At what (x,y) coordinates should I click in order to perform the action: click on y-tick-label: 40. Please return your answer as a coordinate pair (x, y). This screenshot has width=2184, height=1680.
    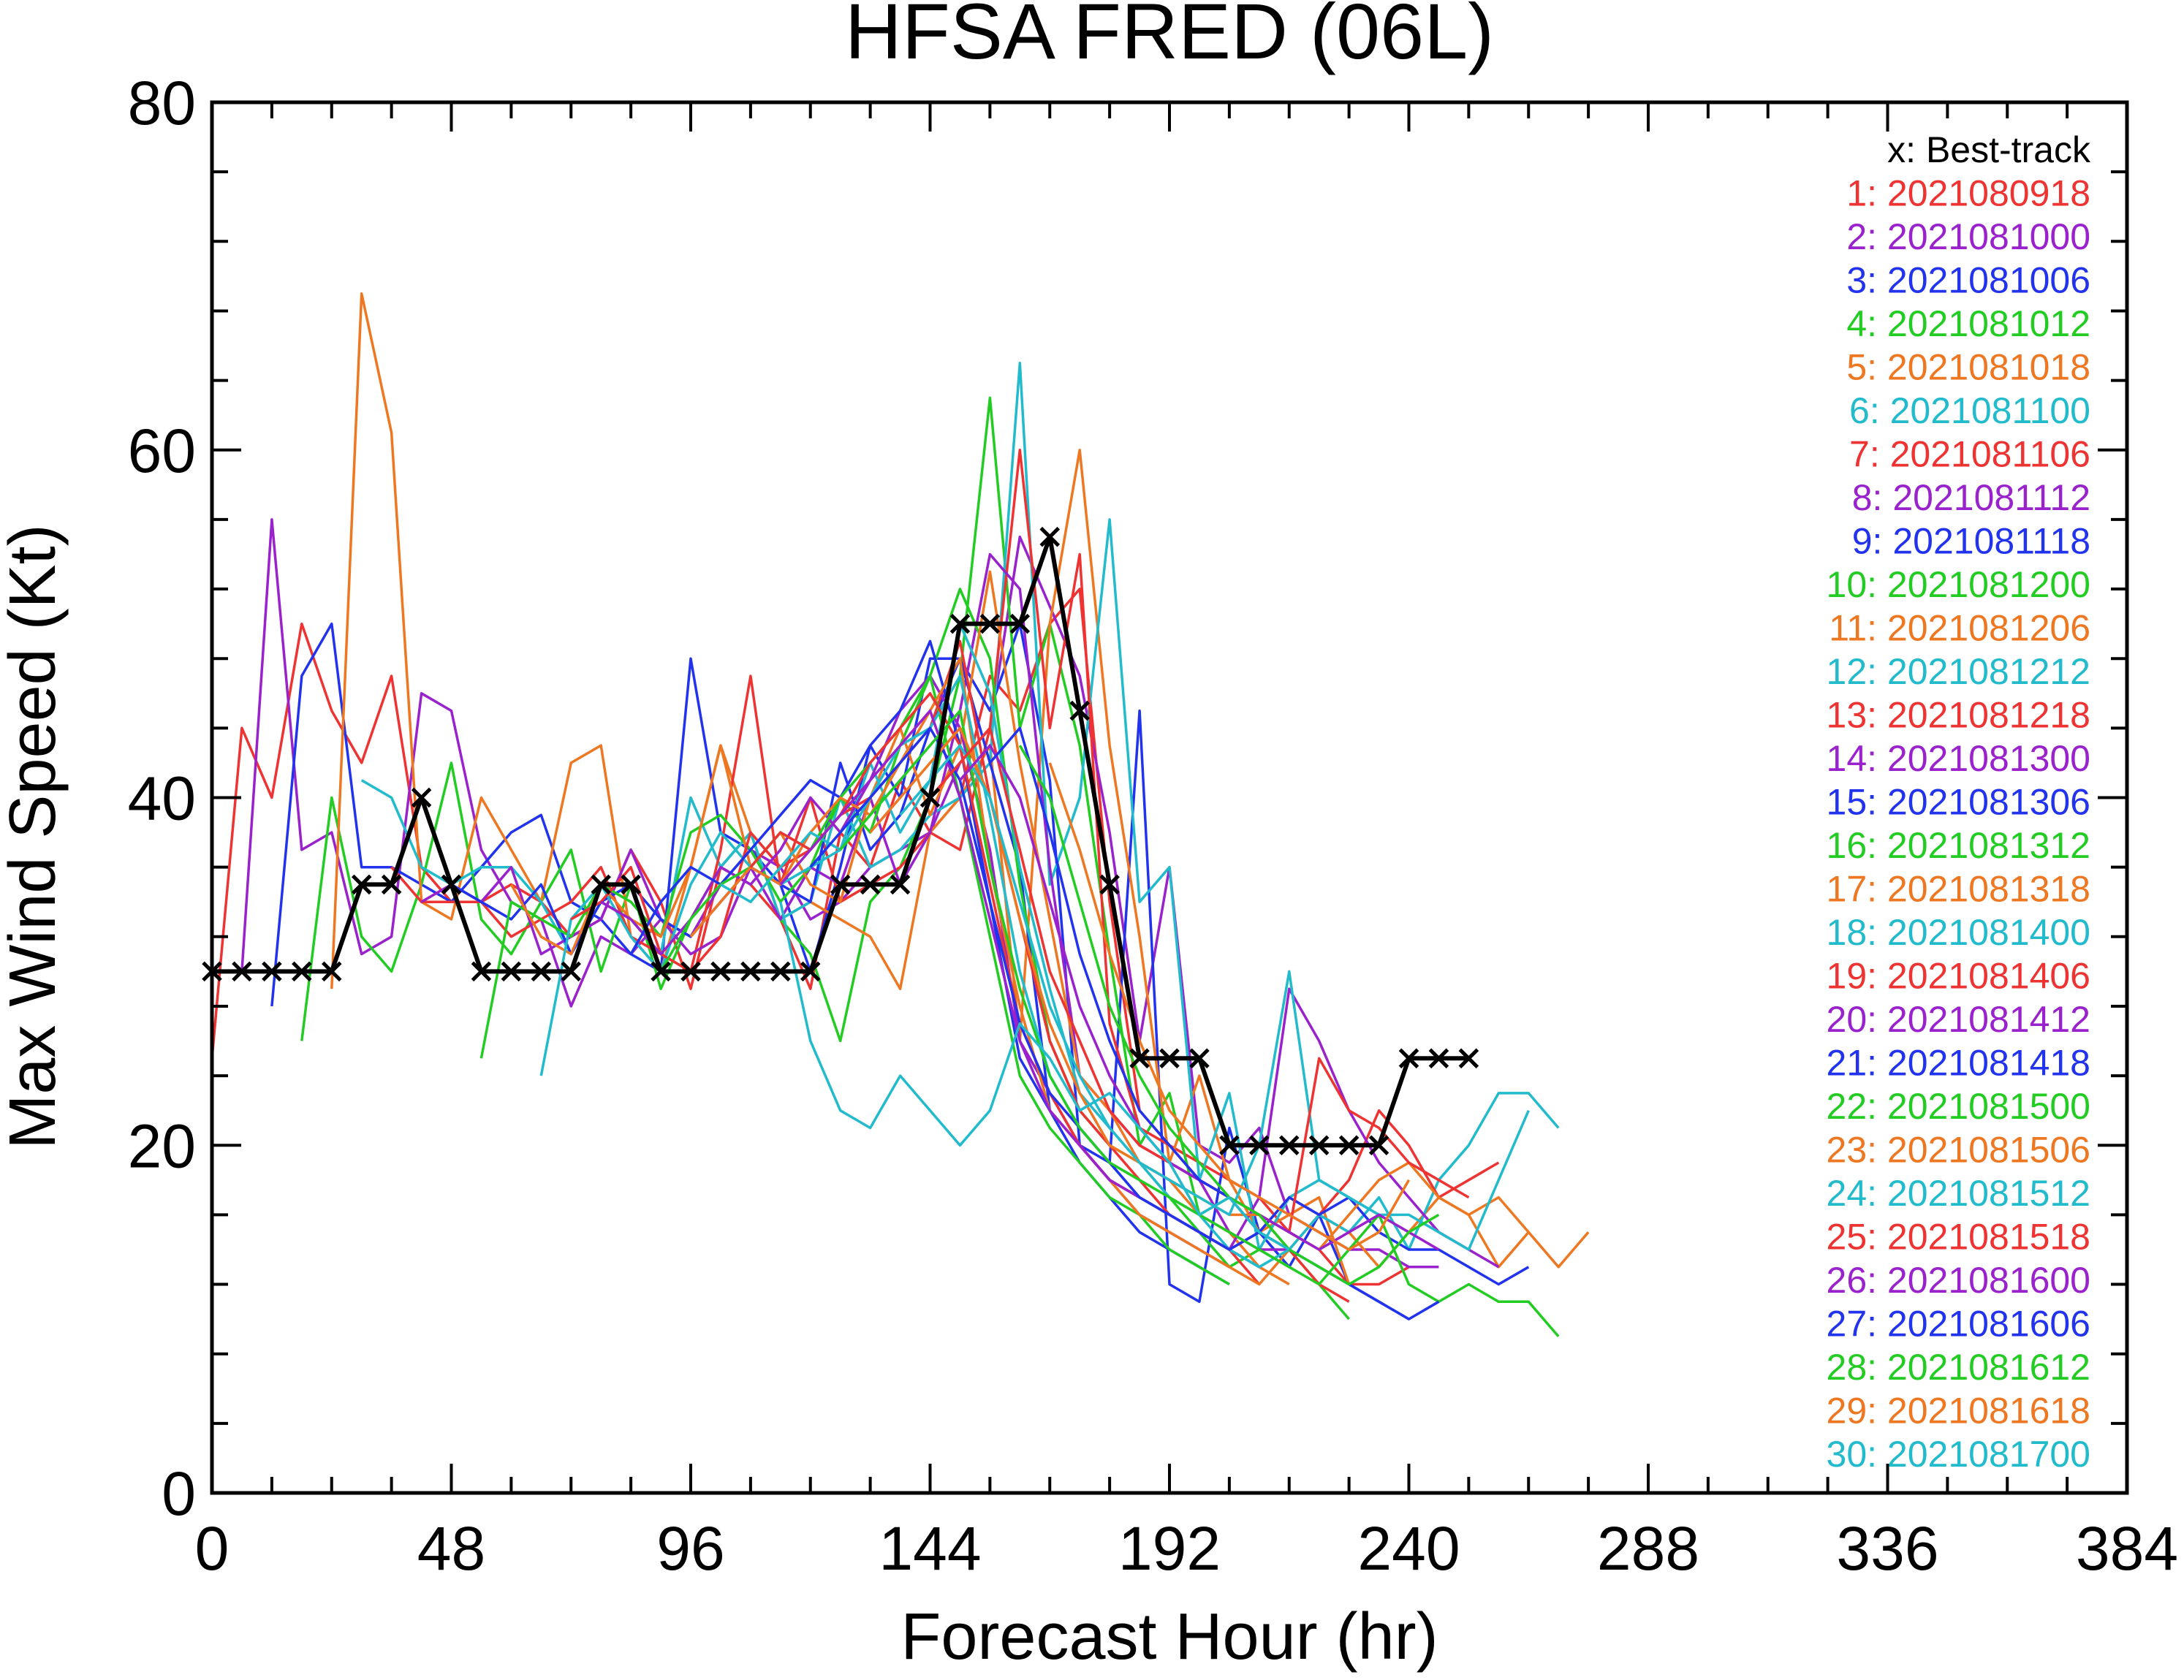
    Looking at the image, I should click on (162, 798).